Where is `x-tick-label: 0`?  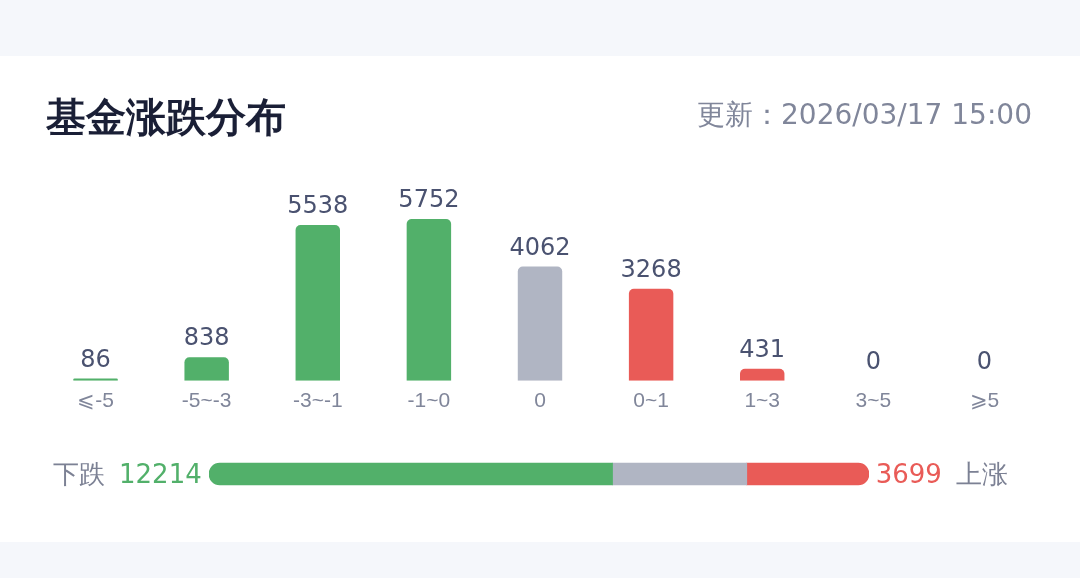 x-tick-label: 0 is located at coordinates (540, 400).